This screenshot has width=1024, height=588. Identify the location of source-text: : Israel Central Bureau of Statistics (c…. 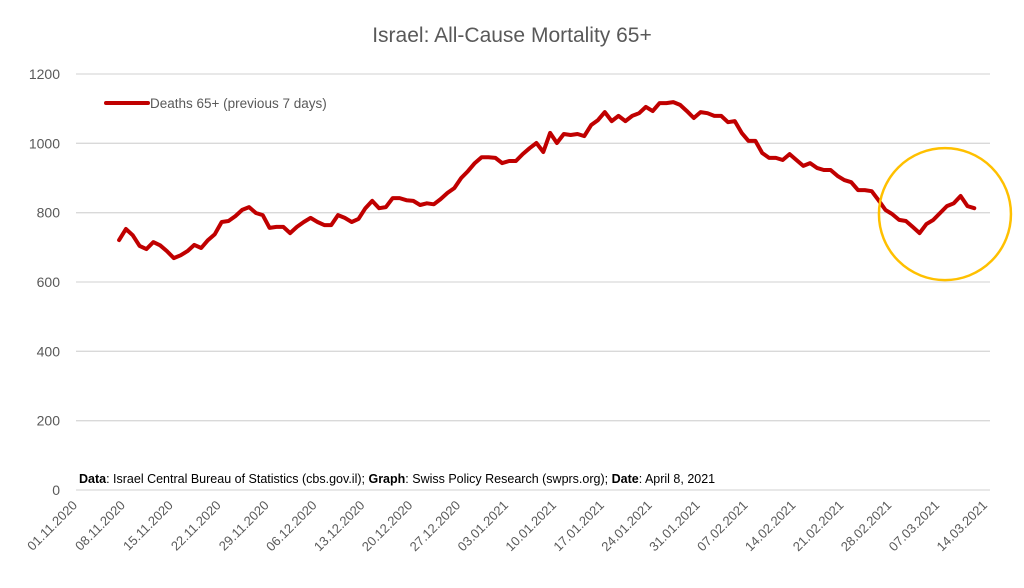
(237, 479).